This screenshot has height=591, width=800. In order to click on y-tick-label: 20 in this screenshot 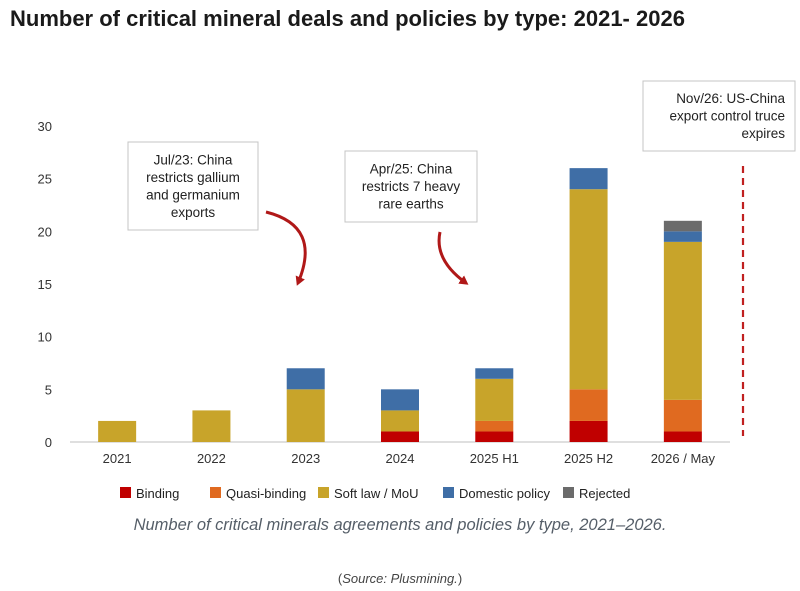, I will do `click(45, 231)`.